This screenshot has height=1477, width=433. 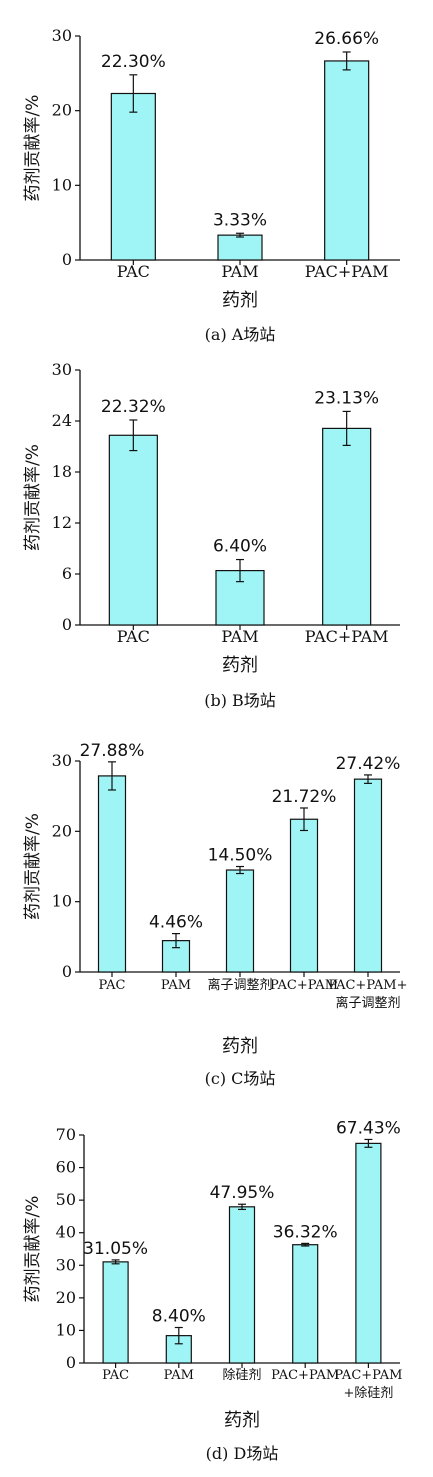 What do you see at coordinates (66, 1134) in the screenshot?
I see `y-tick-label: 70` at bounding box center [66, 1134].